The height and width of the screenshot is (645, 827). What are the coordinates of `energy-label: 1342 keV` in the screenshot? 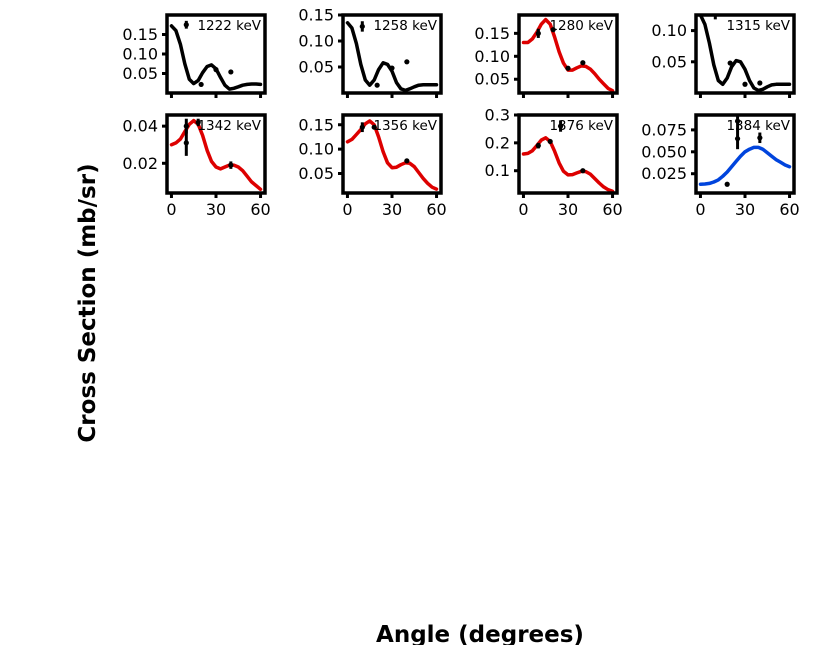 It's located at (229, 126).